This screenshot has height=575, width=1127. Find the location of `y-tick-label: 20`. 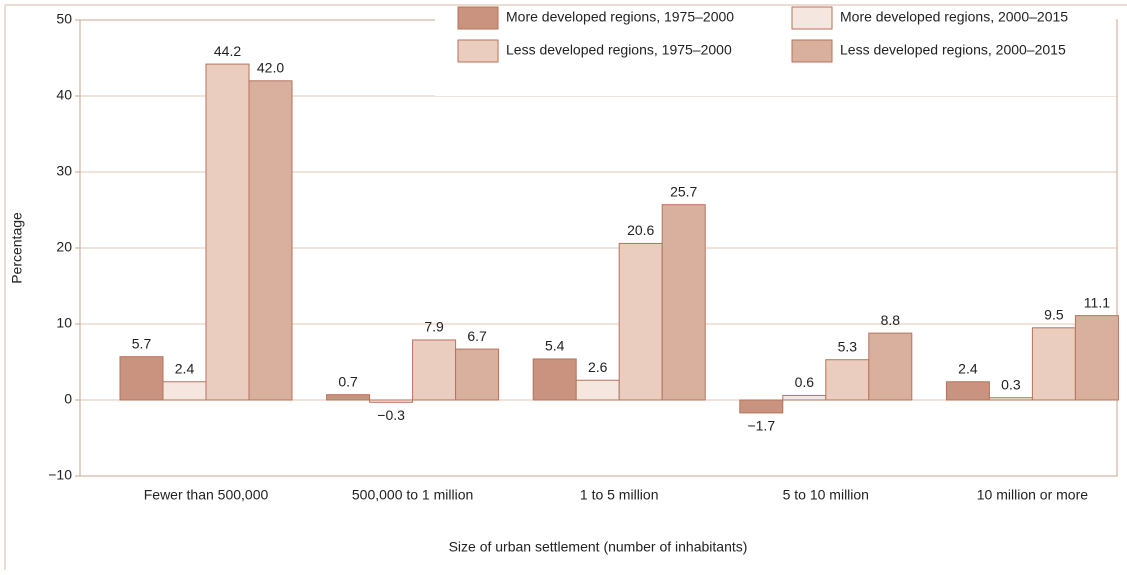

y-tick-label: 20 is located at coordinates (64, 247).